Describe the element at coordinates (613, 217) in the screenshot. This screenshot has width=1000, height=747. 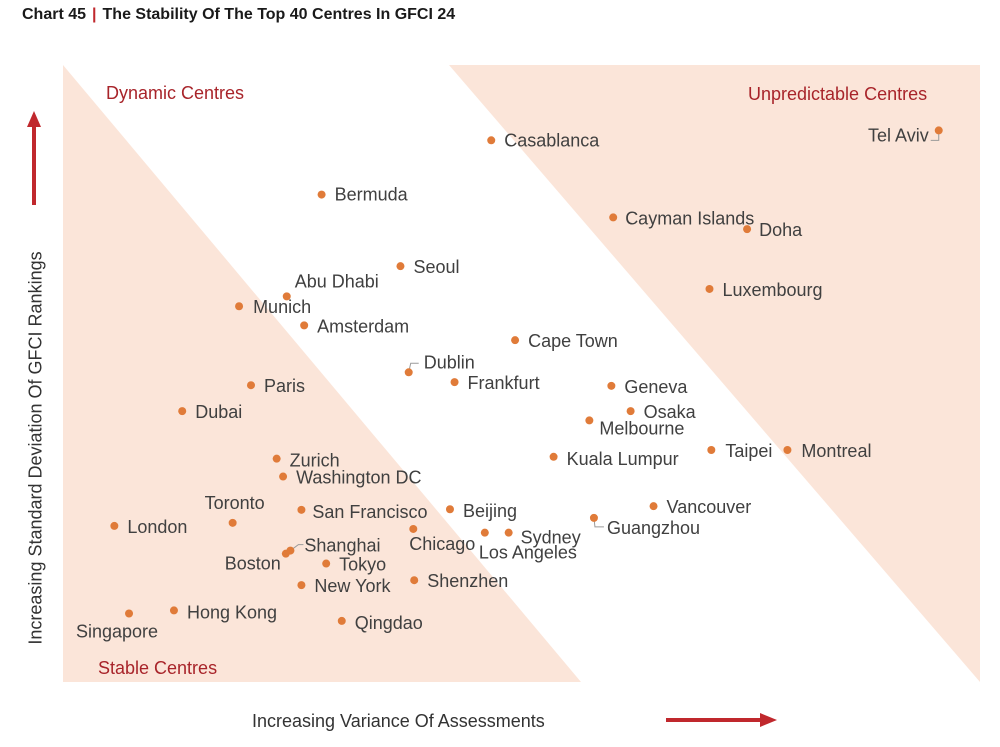
I see `data-point-cayman-islands` at that location.